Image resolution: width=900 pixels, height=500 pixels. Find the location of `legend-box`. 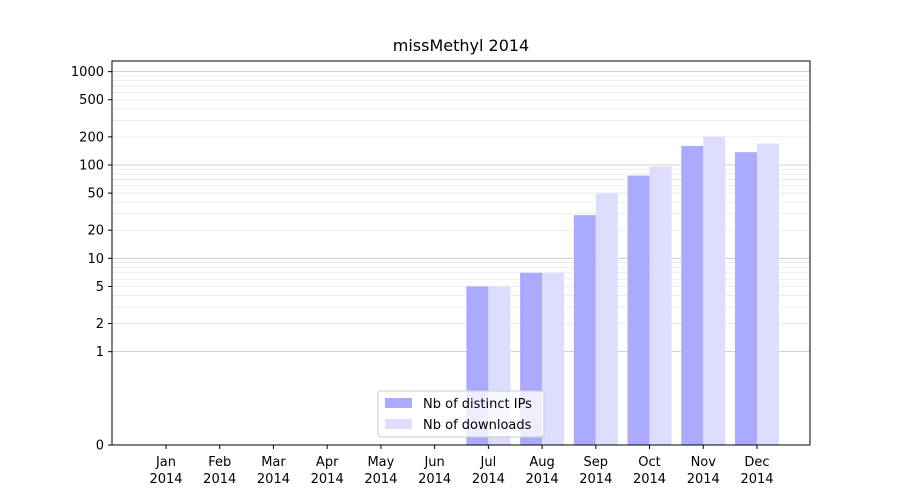

legend-box is located at coordinates (461, 414).